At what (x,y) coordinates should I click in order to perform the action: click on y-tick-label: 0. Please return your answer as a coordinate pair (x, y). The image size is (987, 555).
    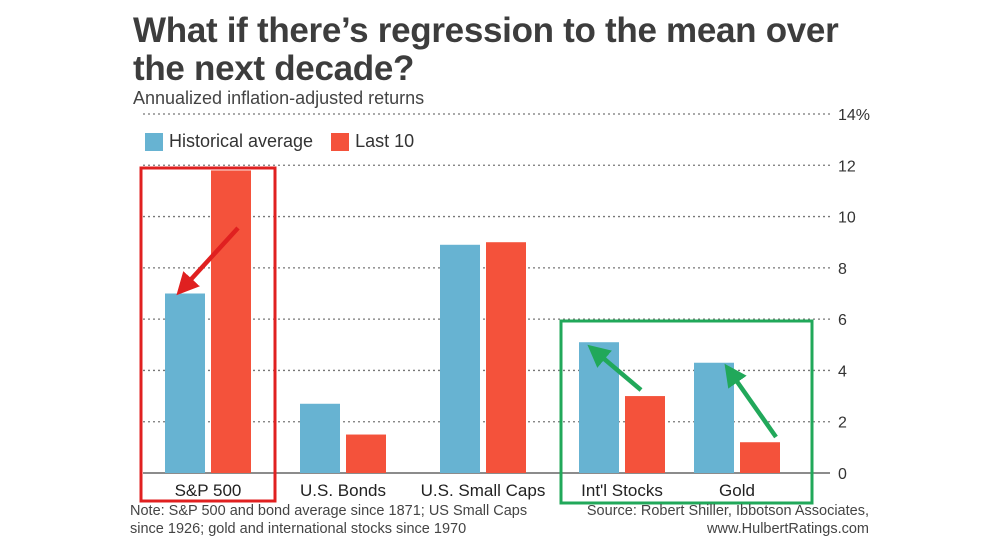
    Looking at the image, I should click on (842, 474).